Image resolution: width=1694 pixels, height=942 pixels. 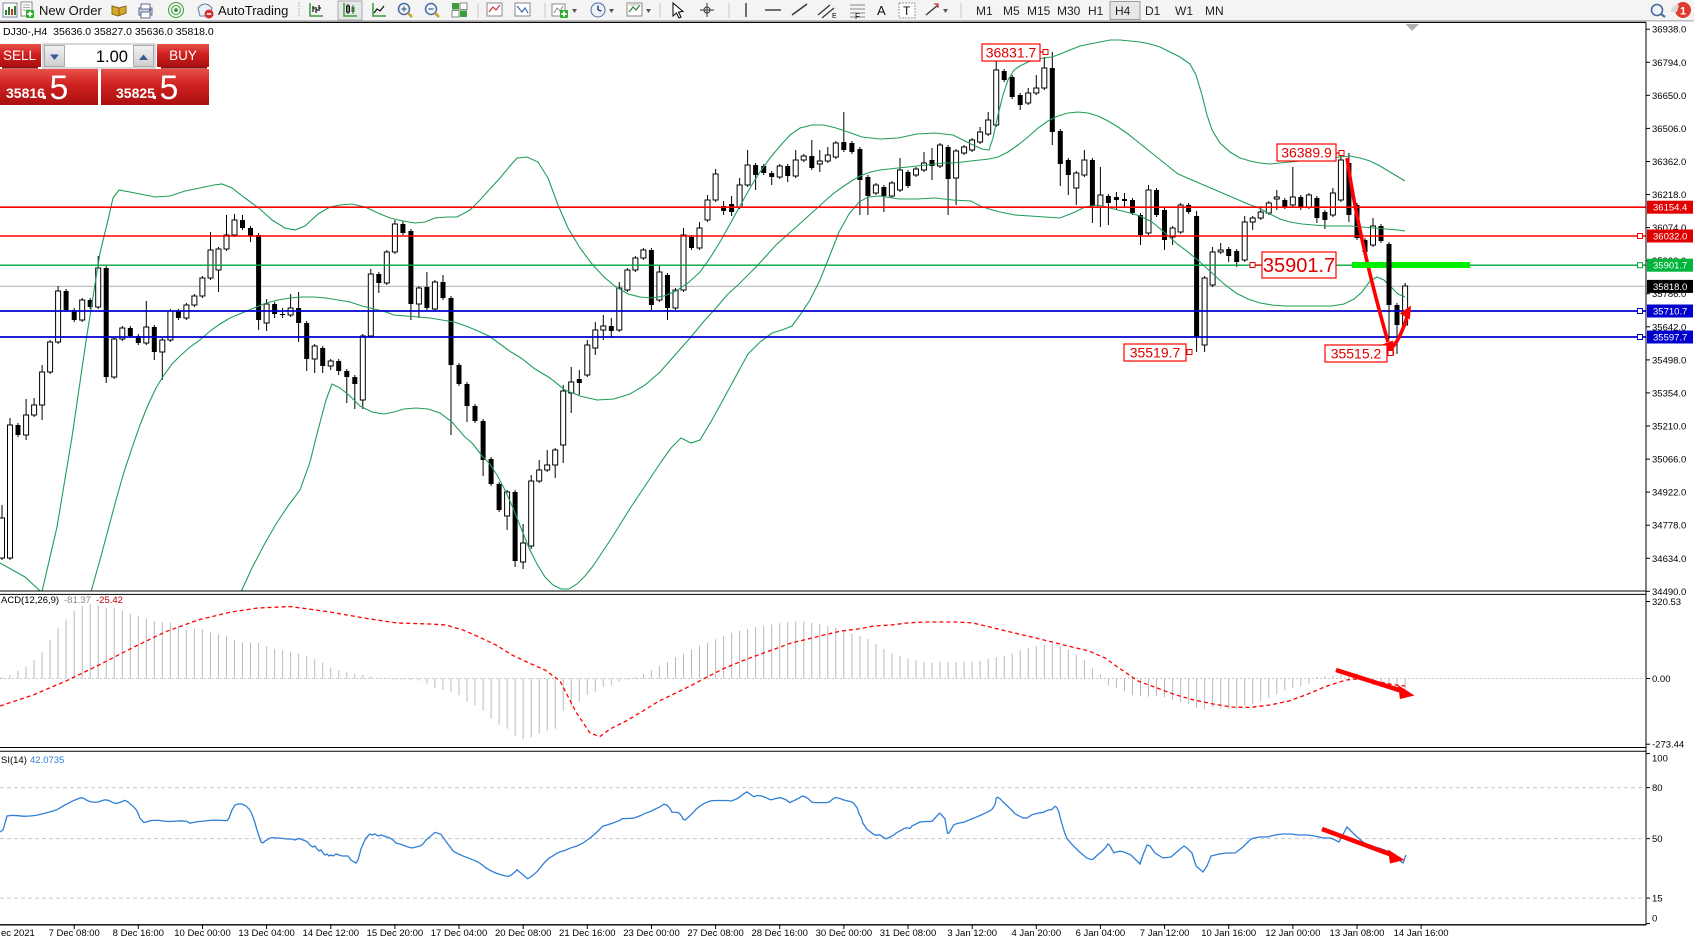 I want to click on svg-text: 14 Dec 12:00, so click(x=331, y=933).